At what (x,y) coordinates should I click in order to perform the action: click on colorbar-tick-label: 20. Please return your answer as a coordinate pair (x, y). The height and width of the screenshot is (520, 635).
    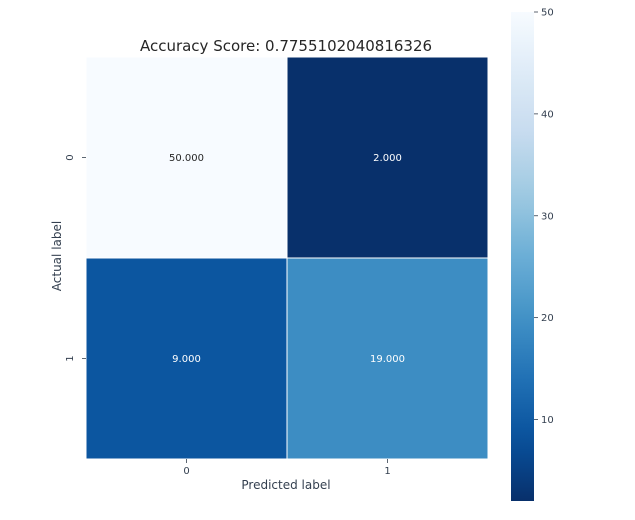
    Looking at the image, I should click on (547, 318).